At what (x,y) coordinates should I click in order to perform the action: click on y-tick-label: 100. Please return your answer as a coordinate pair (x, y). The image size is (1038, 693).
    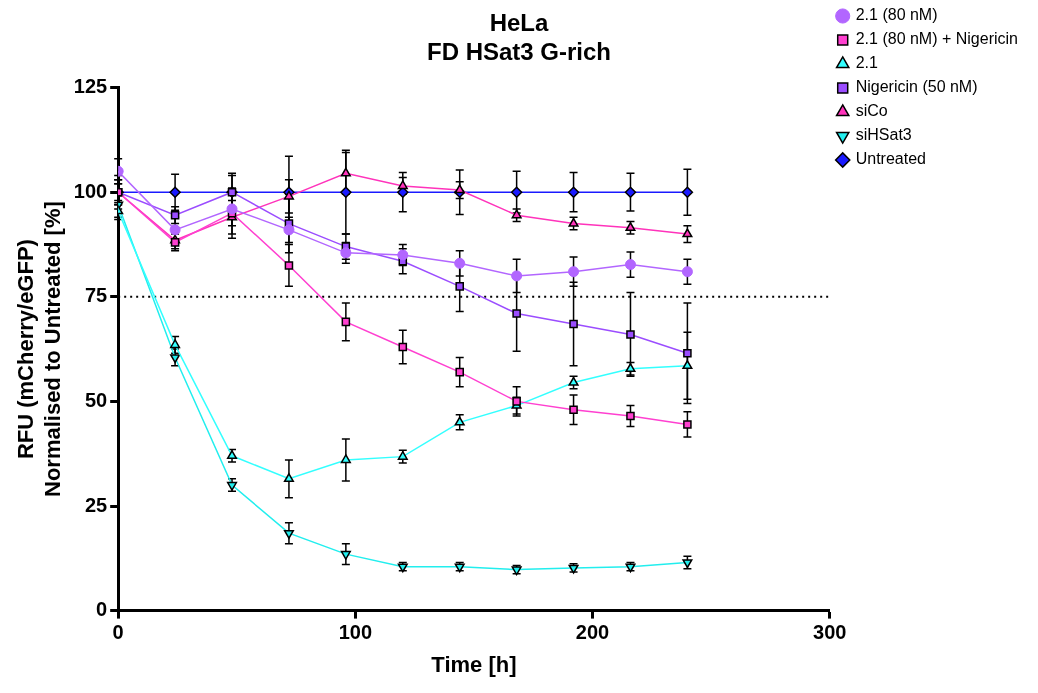
    Looking at the image, I should click on (90, 190).